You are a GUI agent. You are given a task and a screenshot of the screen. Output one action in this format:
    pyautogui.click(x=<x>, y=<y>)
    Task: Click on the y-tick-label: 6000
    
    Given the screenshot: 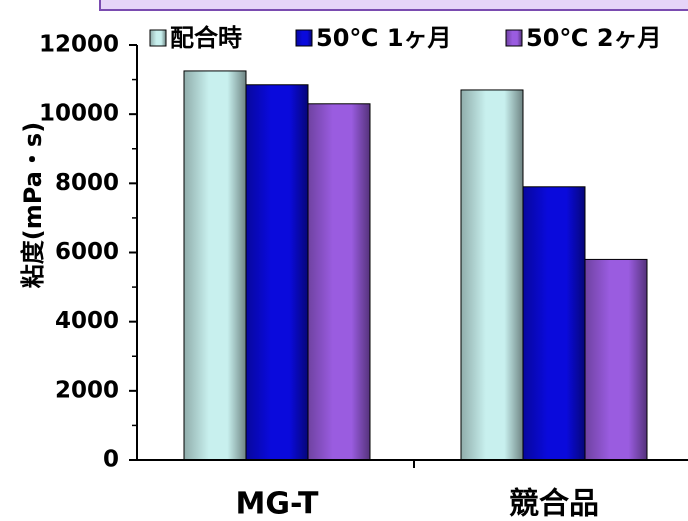 What is the action you would take?
    pyautogui.click(x=87, y=252)
    